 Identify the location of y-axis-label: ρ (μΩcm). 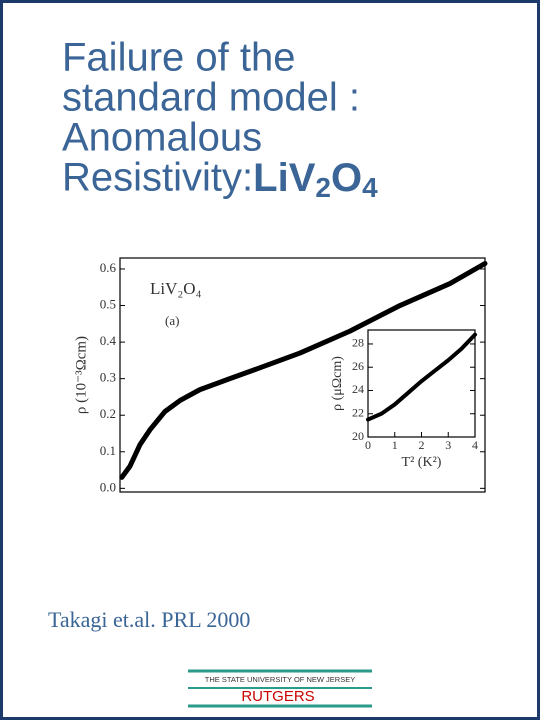
(337, 383).